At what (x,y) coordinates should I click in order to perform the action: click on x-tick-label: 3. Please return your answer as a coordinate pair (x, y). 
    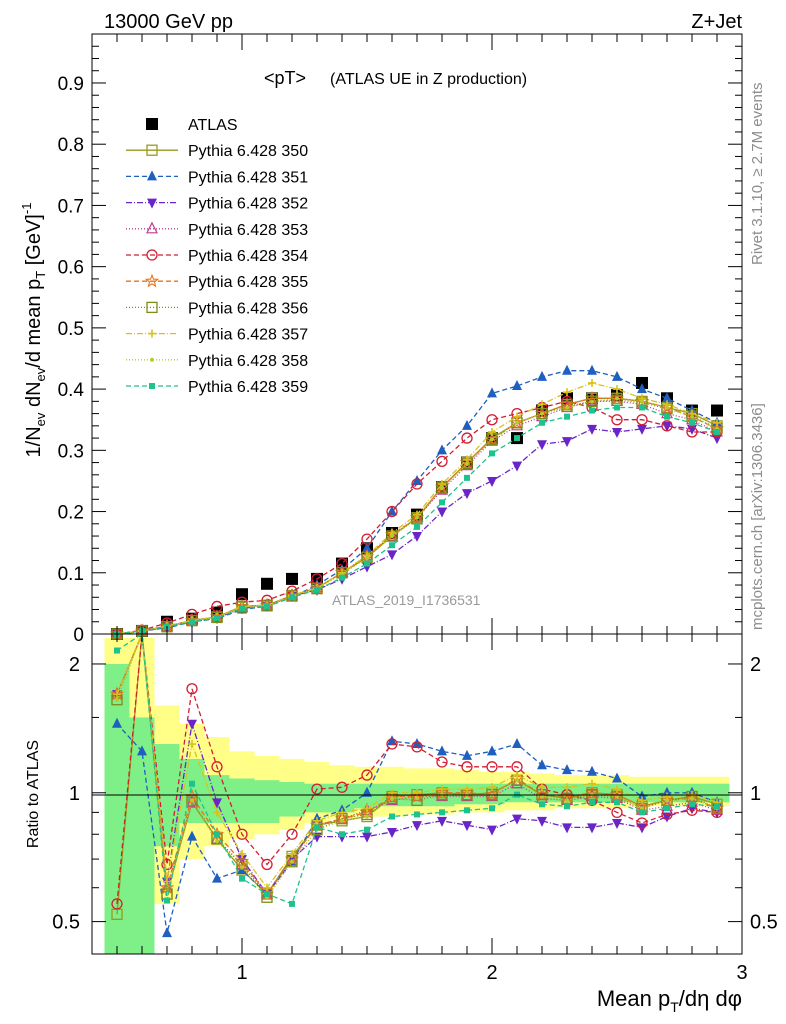
    Looking at the image, I should click on (741, 973).